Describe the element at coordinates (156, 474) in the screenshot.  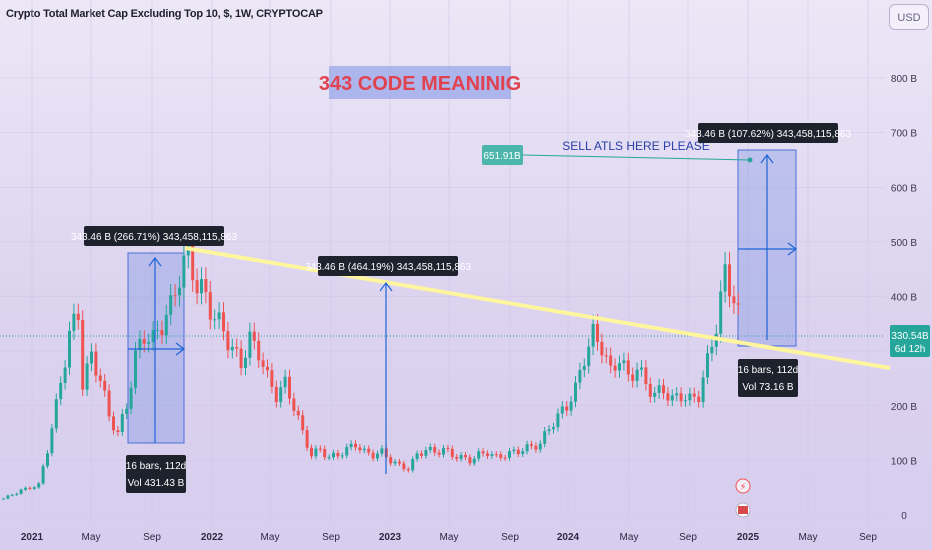
I see `bars-left-box` at that location.